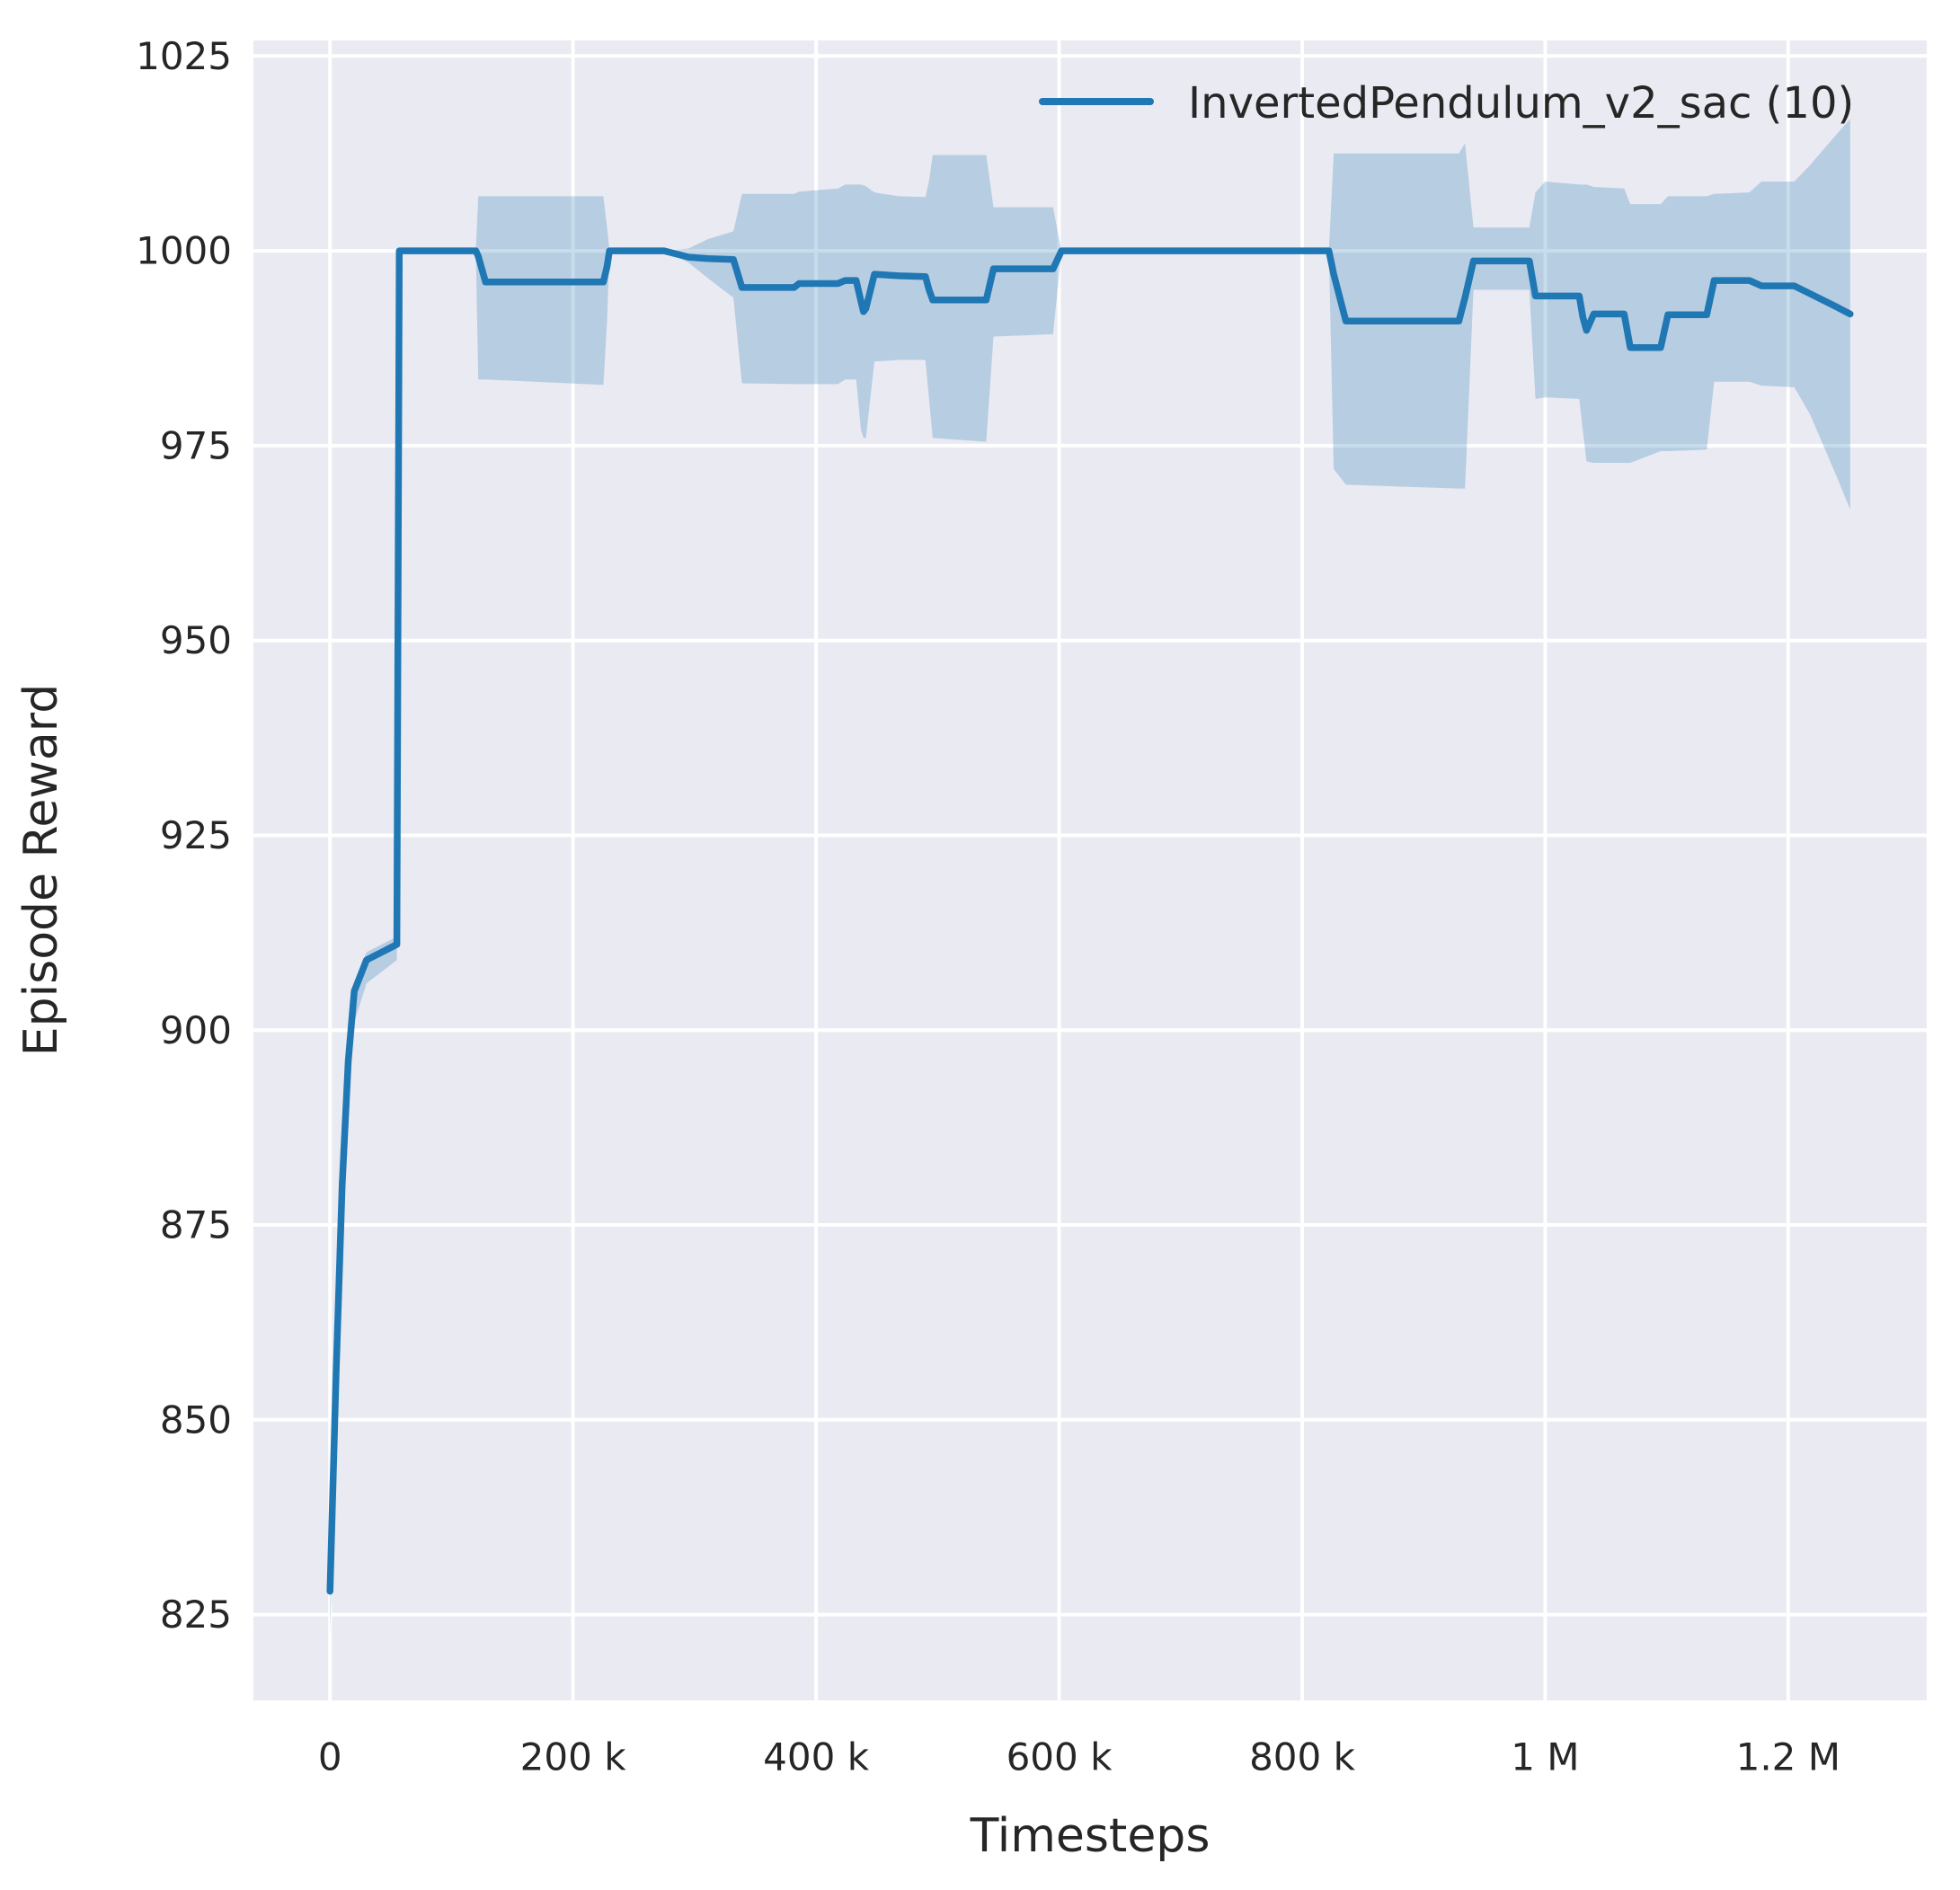  What do you see at coordinates (196, 1420) in the screenshot?
I see `y-tick-label: 850` at bounding box center [196, 1420].